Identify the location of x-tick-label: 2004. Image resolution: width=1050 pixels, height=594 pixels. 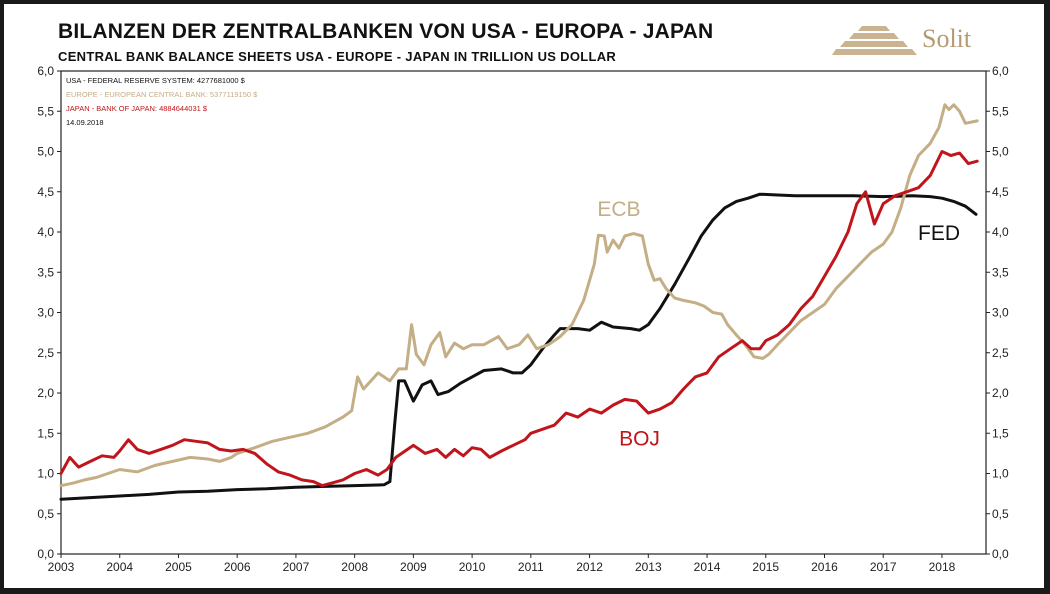
(119, 567).